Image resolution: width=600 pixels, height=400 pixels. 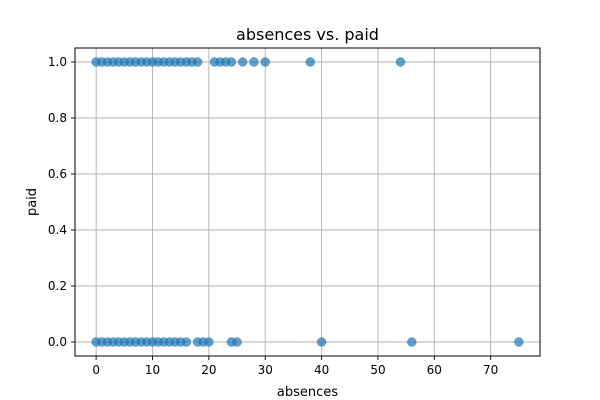 I want to click on x-tick-label: 40, so click(x=321, y=370).